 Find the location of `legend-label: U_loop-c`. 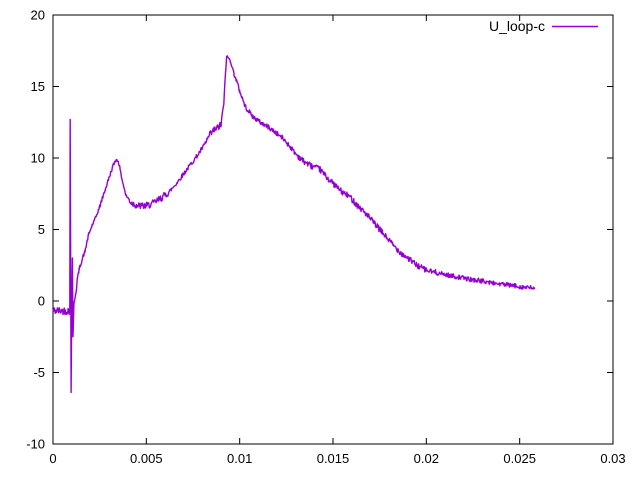

legend-label: U_loop-c is located at coordinates (517, 26).